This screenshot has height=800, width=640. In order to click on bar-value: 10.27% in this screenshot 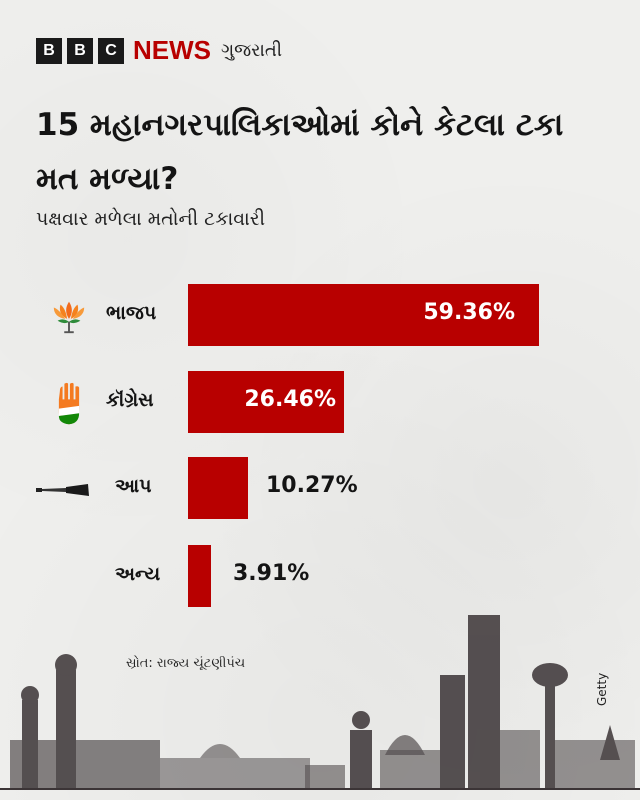, I will do `click(312, 485)`.